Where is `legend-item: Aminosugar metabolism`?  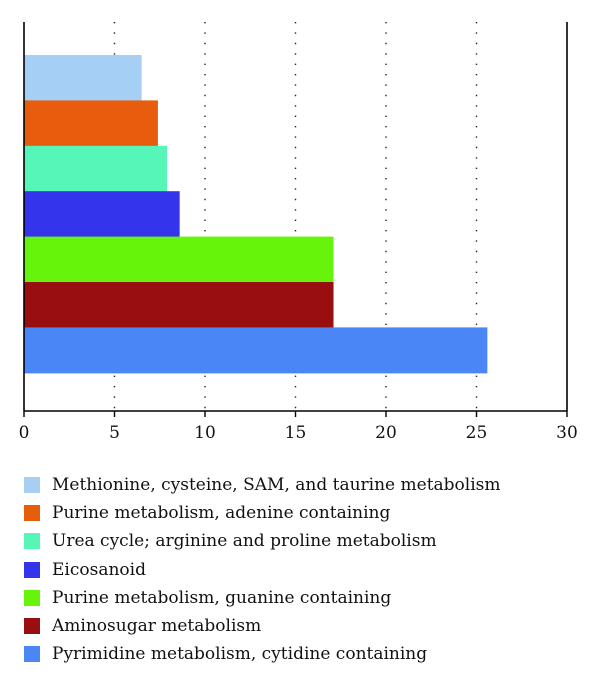 legend-item: Aminosugar metabolism is located at coordinates (262, 626).